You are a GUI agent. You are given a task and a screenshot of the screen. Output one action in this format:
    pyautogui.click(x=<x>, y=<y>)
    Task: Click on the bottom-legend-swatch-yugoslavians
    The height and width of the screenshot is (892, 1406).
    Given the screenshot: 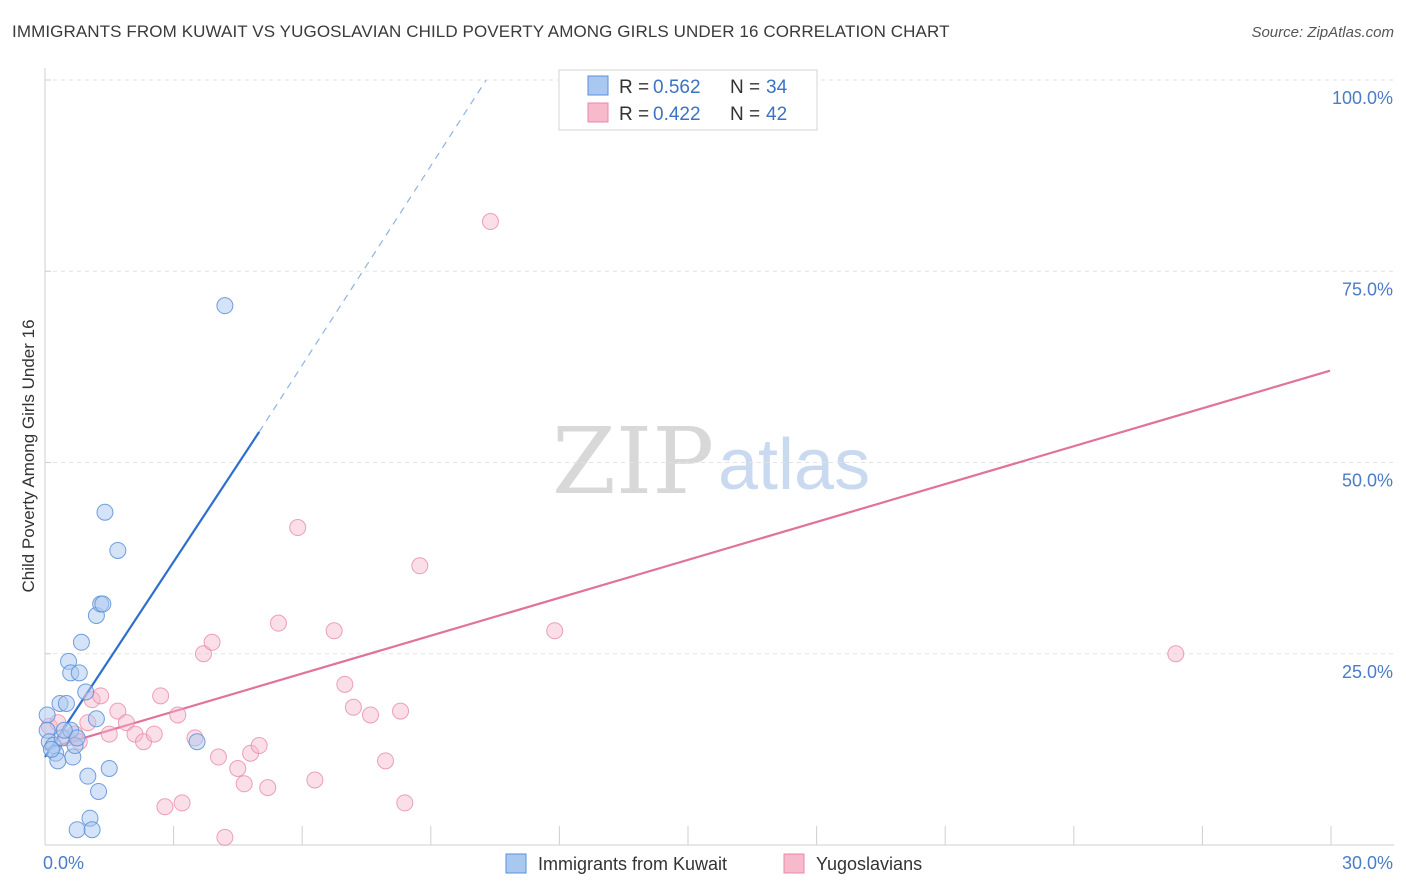 What is the action you would take?
    pyautogui.click(x=794, y=863)
    